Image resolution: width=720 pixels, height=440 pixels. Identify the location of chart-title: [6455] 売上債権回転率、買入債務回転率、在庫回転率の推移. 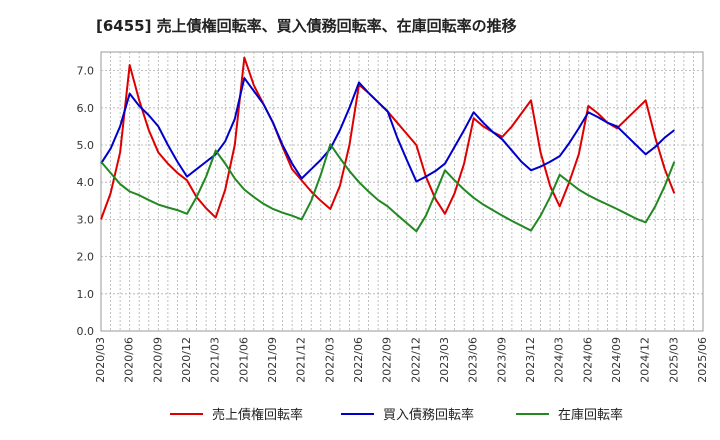
(306, 26).